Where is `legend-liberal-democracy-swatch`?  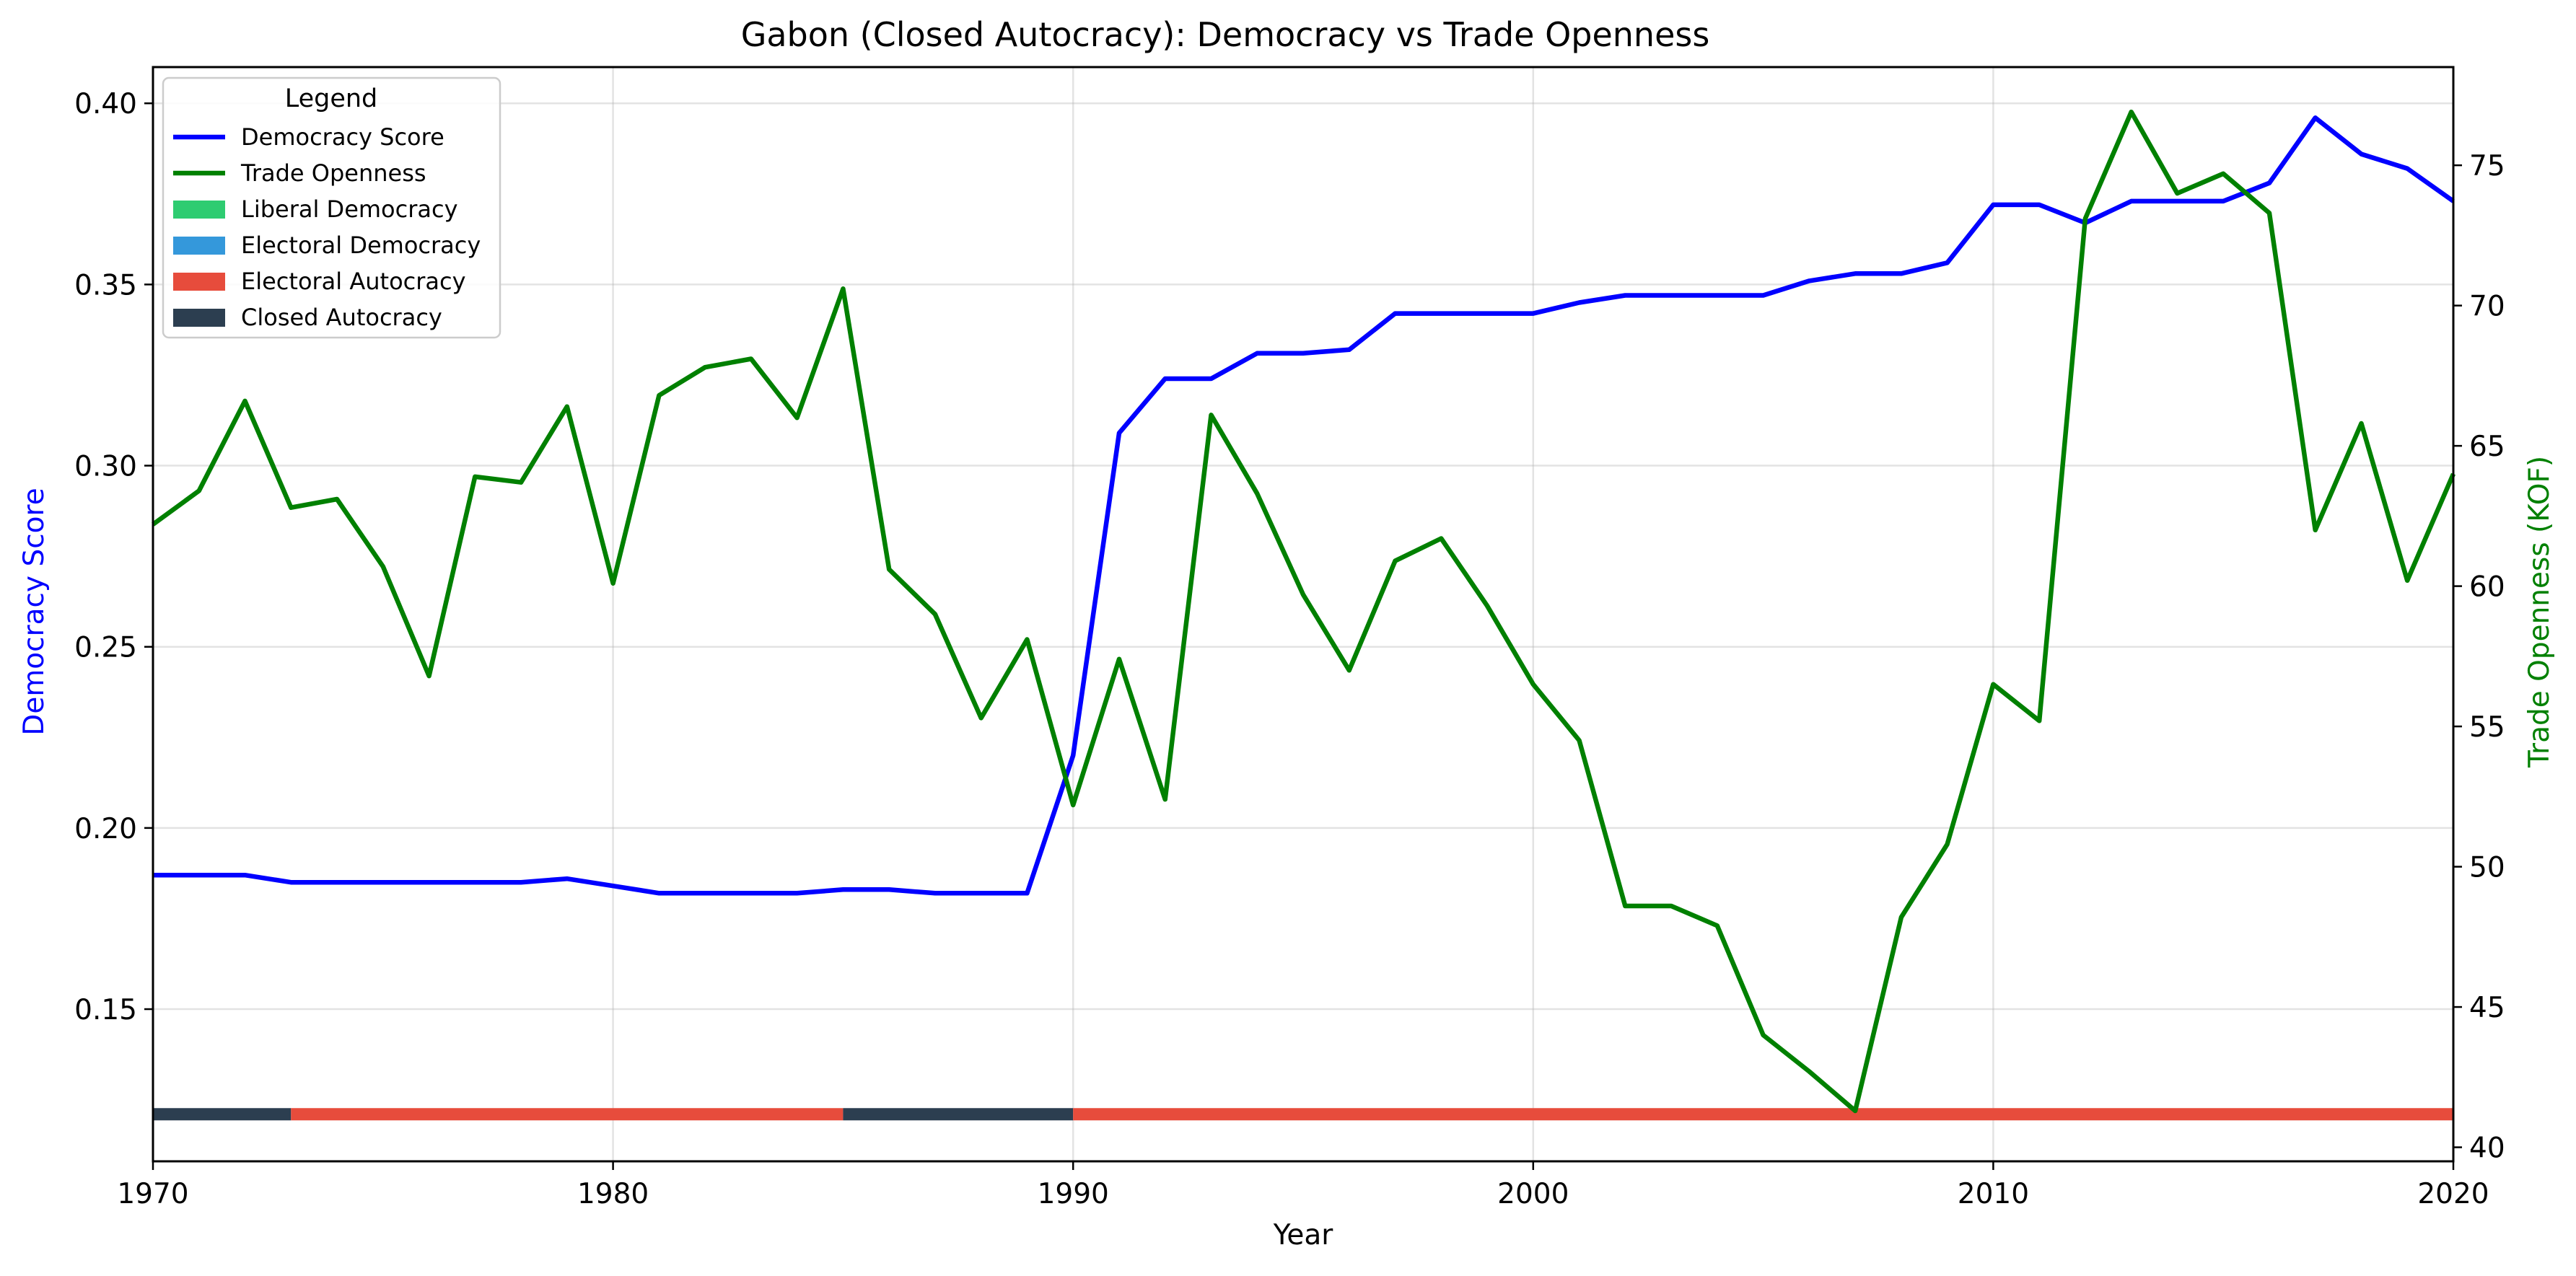 legend-liberal-democracy-swatch is located at coordinates (199, 210).